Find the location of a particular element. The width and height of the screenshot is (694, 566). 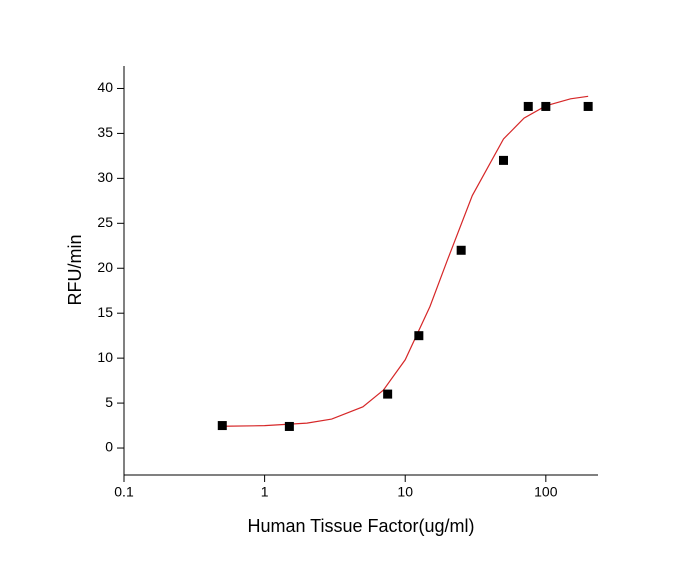

y-tick-label: 15 is located at coordinates (105, 312).